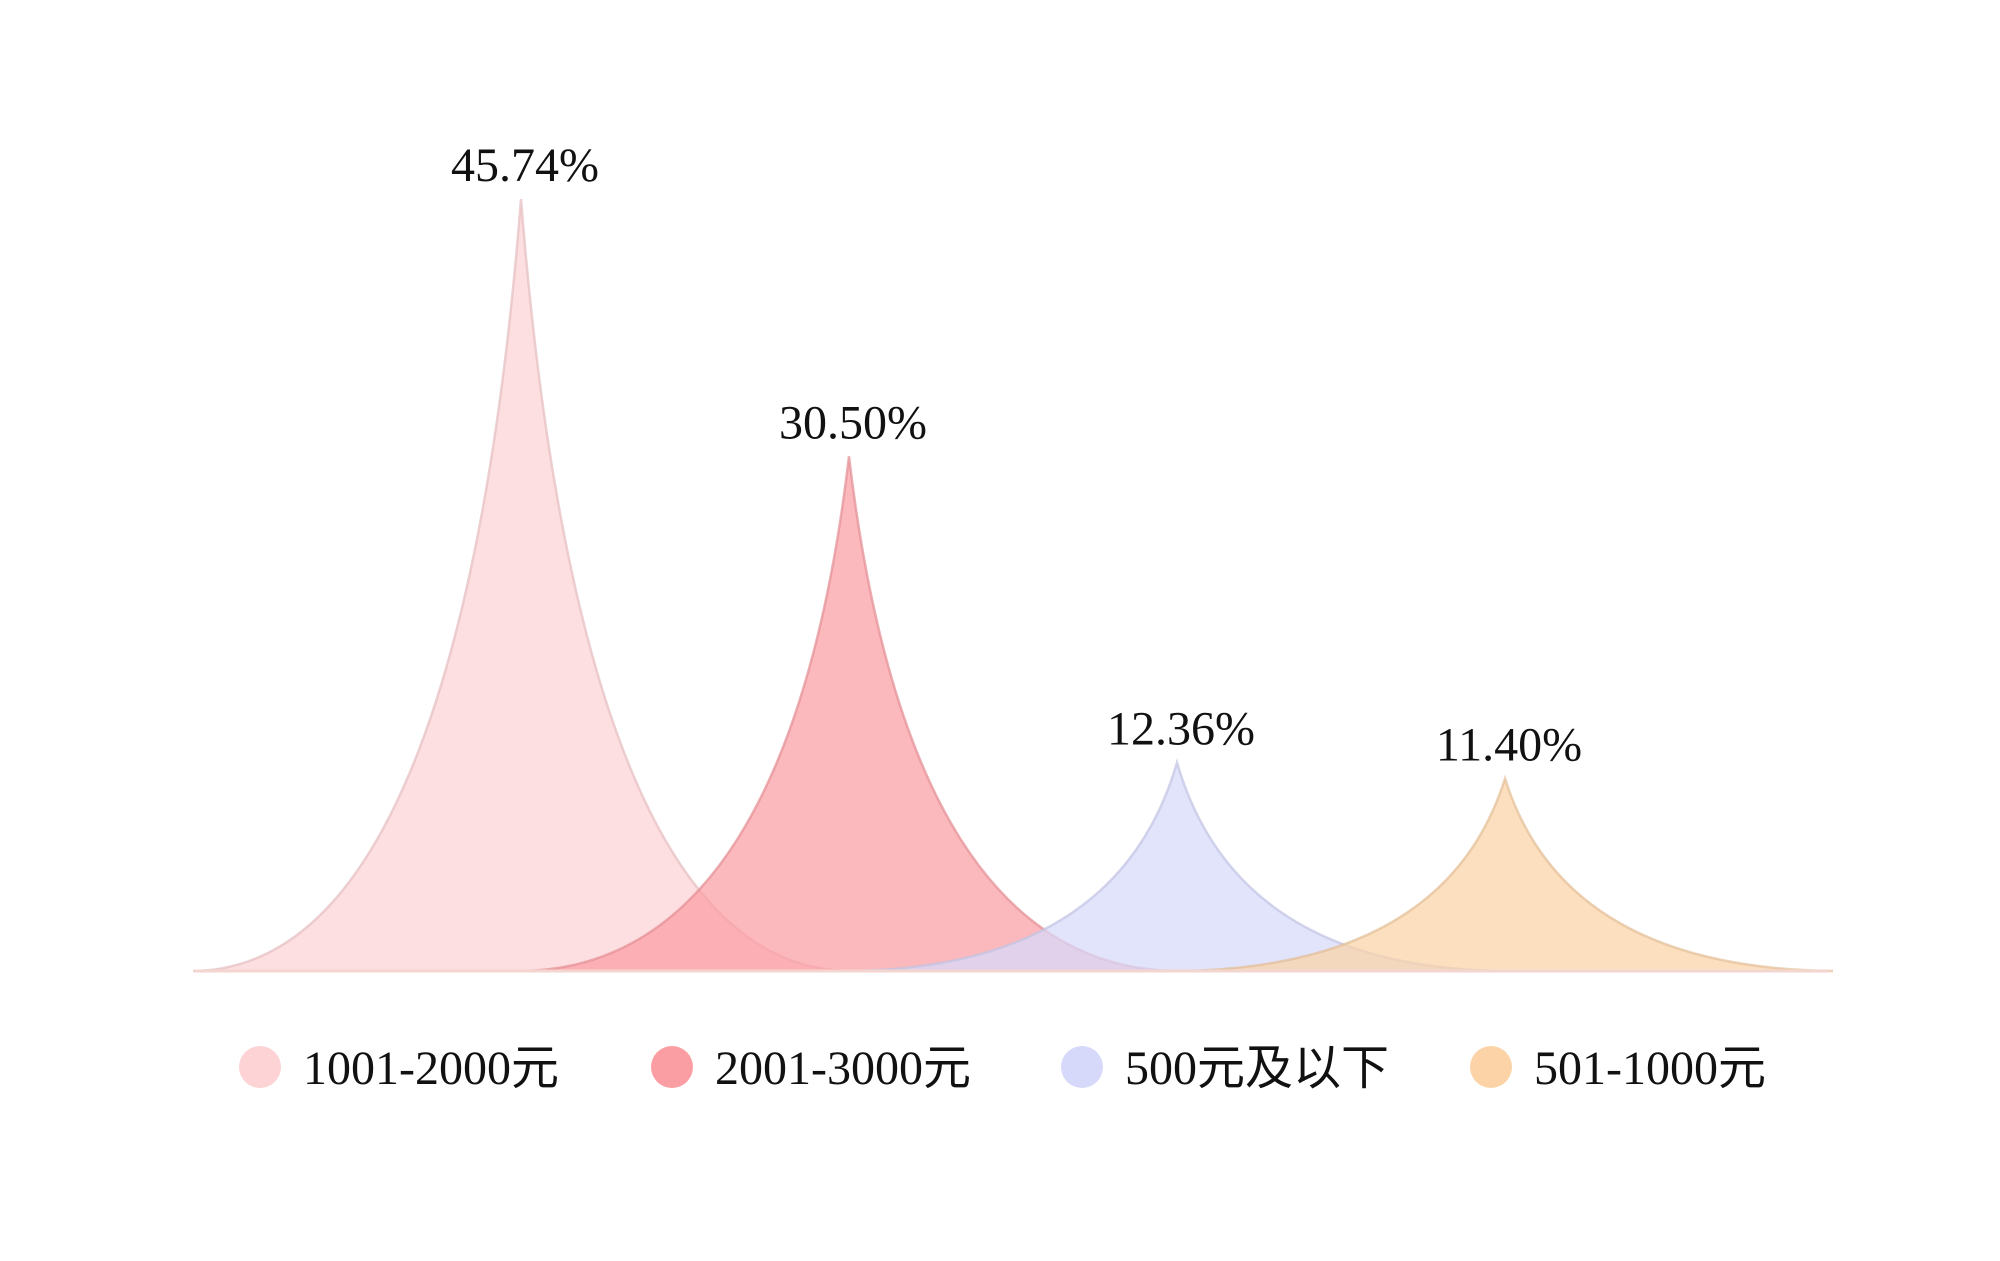  What do you see at coordinates (431, 1068) in the screenshot?
I see `legend-label-1: 1001-2000元` at bounding box center [431, 1068].